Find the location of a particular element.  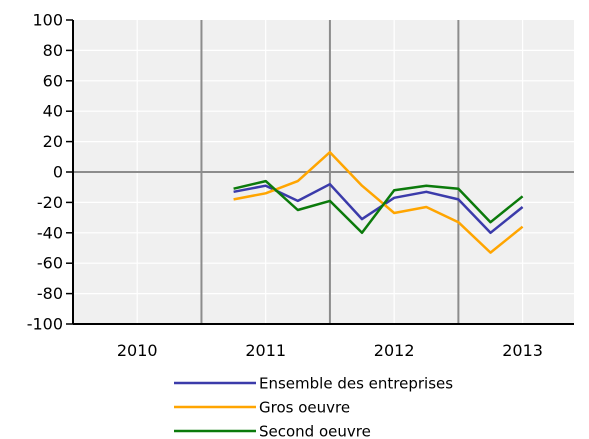

x-tick-label: 2011 is located at coordinates (265, 350).